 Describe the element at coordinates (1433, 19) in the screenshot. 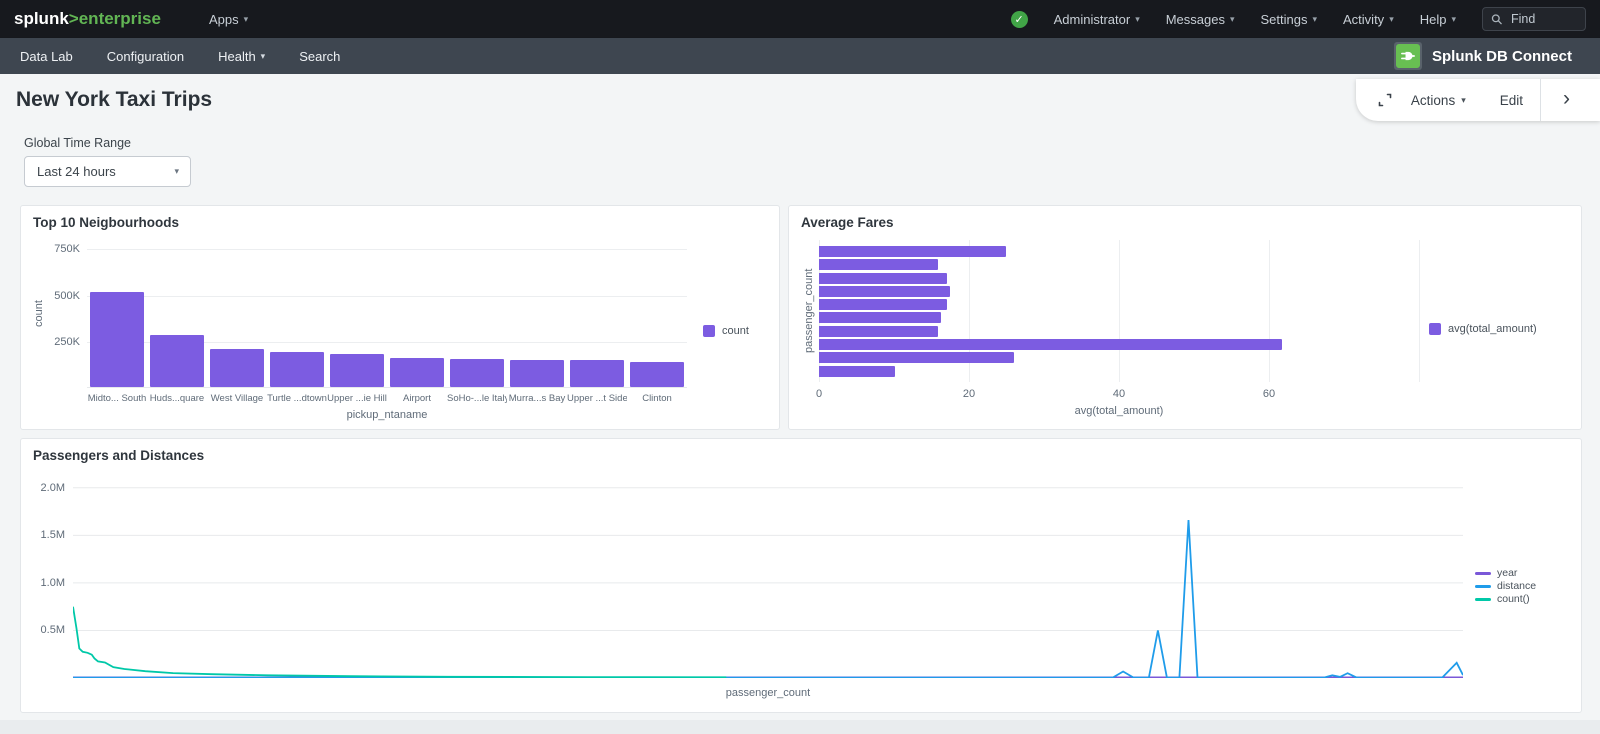

I see `help-menu-label: Help` at that location.